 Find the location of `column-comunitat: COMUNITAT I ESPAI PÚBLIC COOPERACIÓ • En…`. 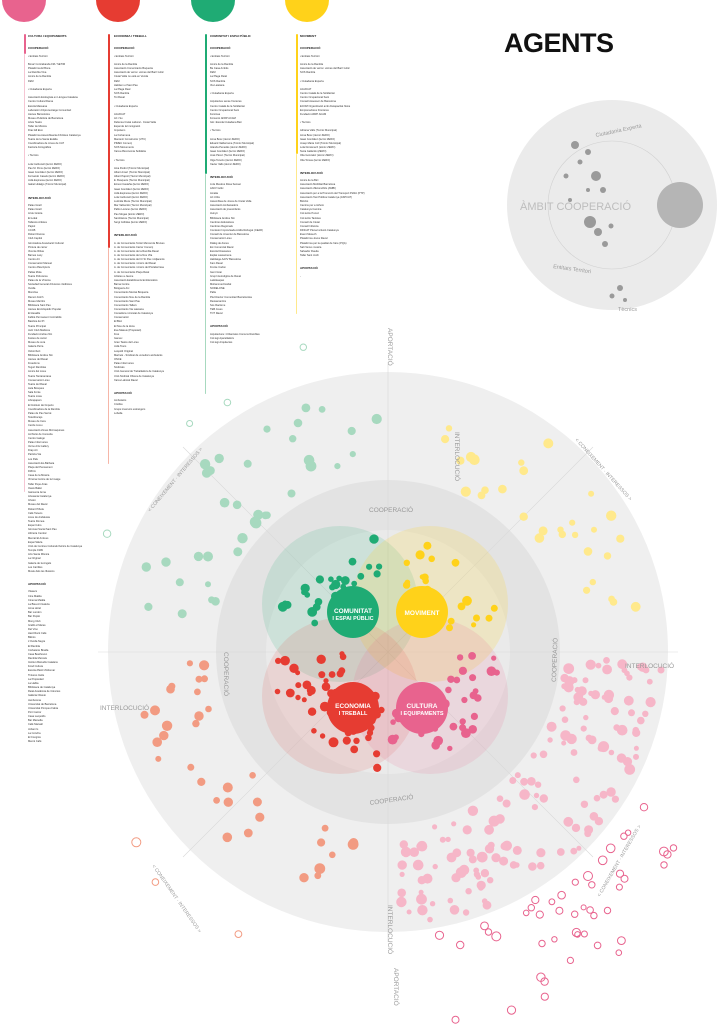

column-comunitat: COMUNITAT I ESPAI PÚBLIC COOPERACIÓ • En… is located at coordinates (252, 189).